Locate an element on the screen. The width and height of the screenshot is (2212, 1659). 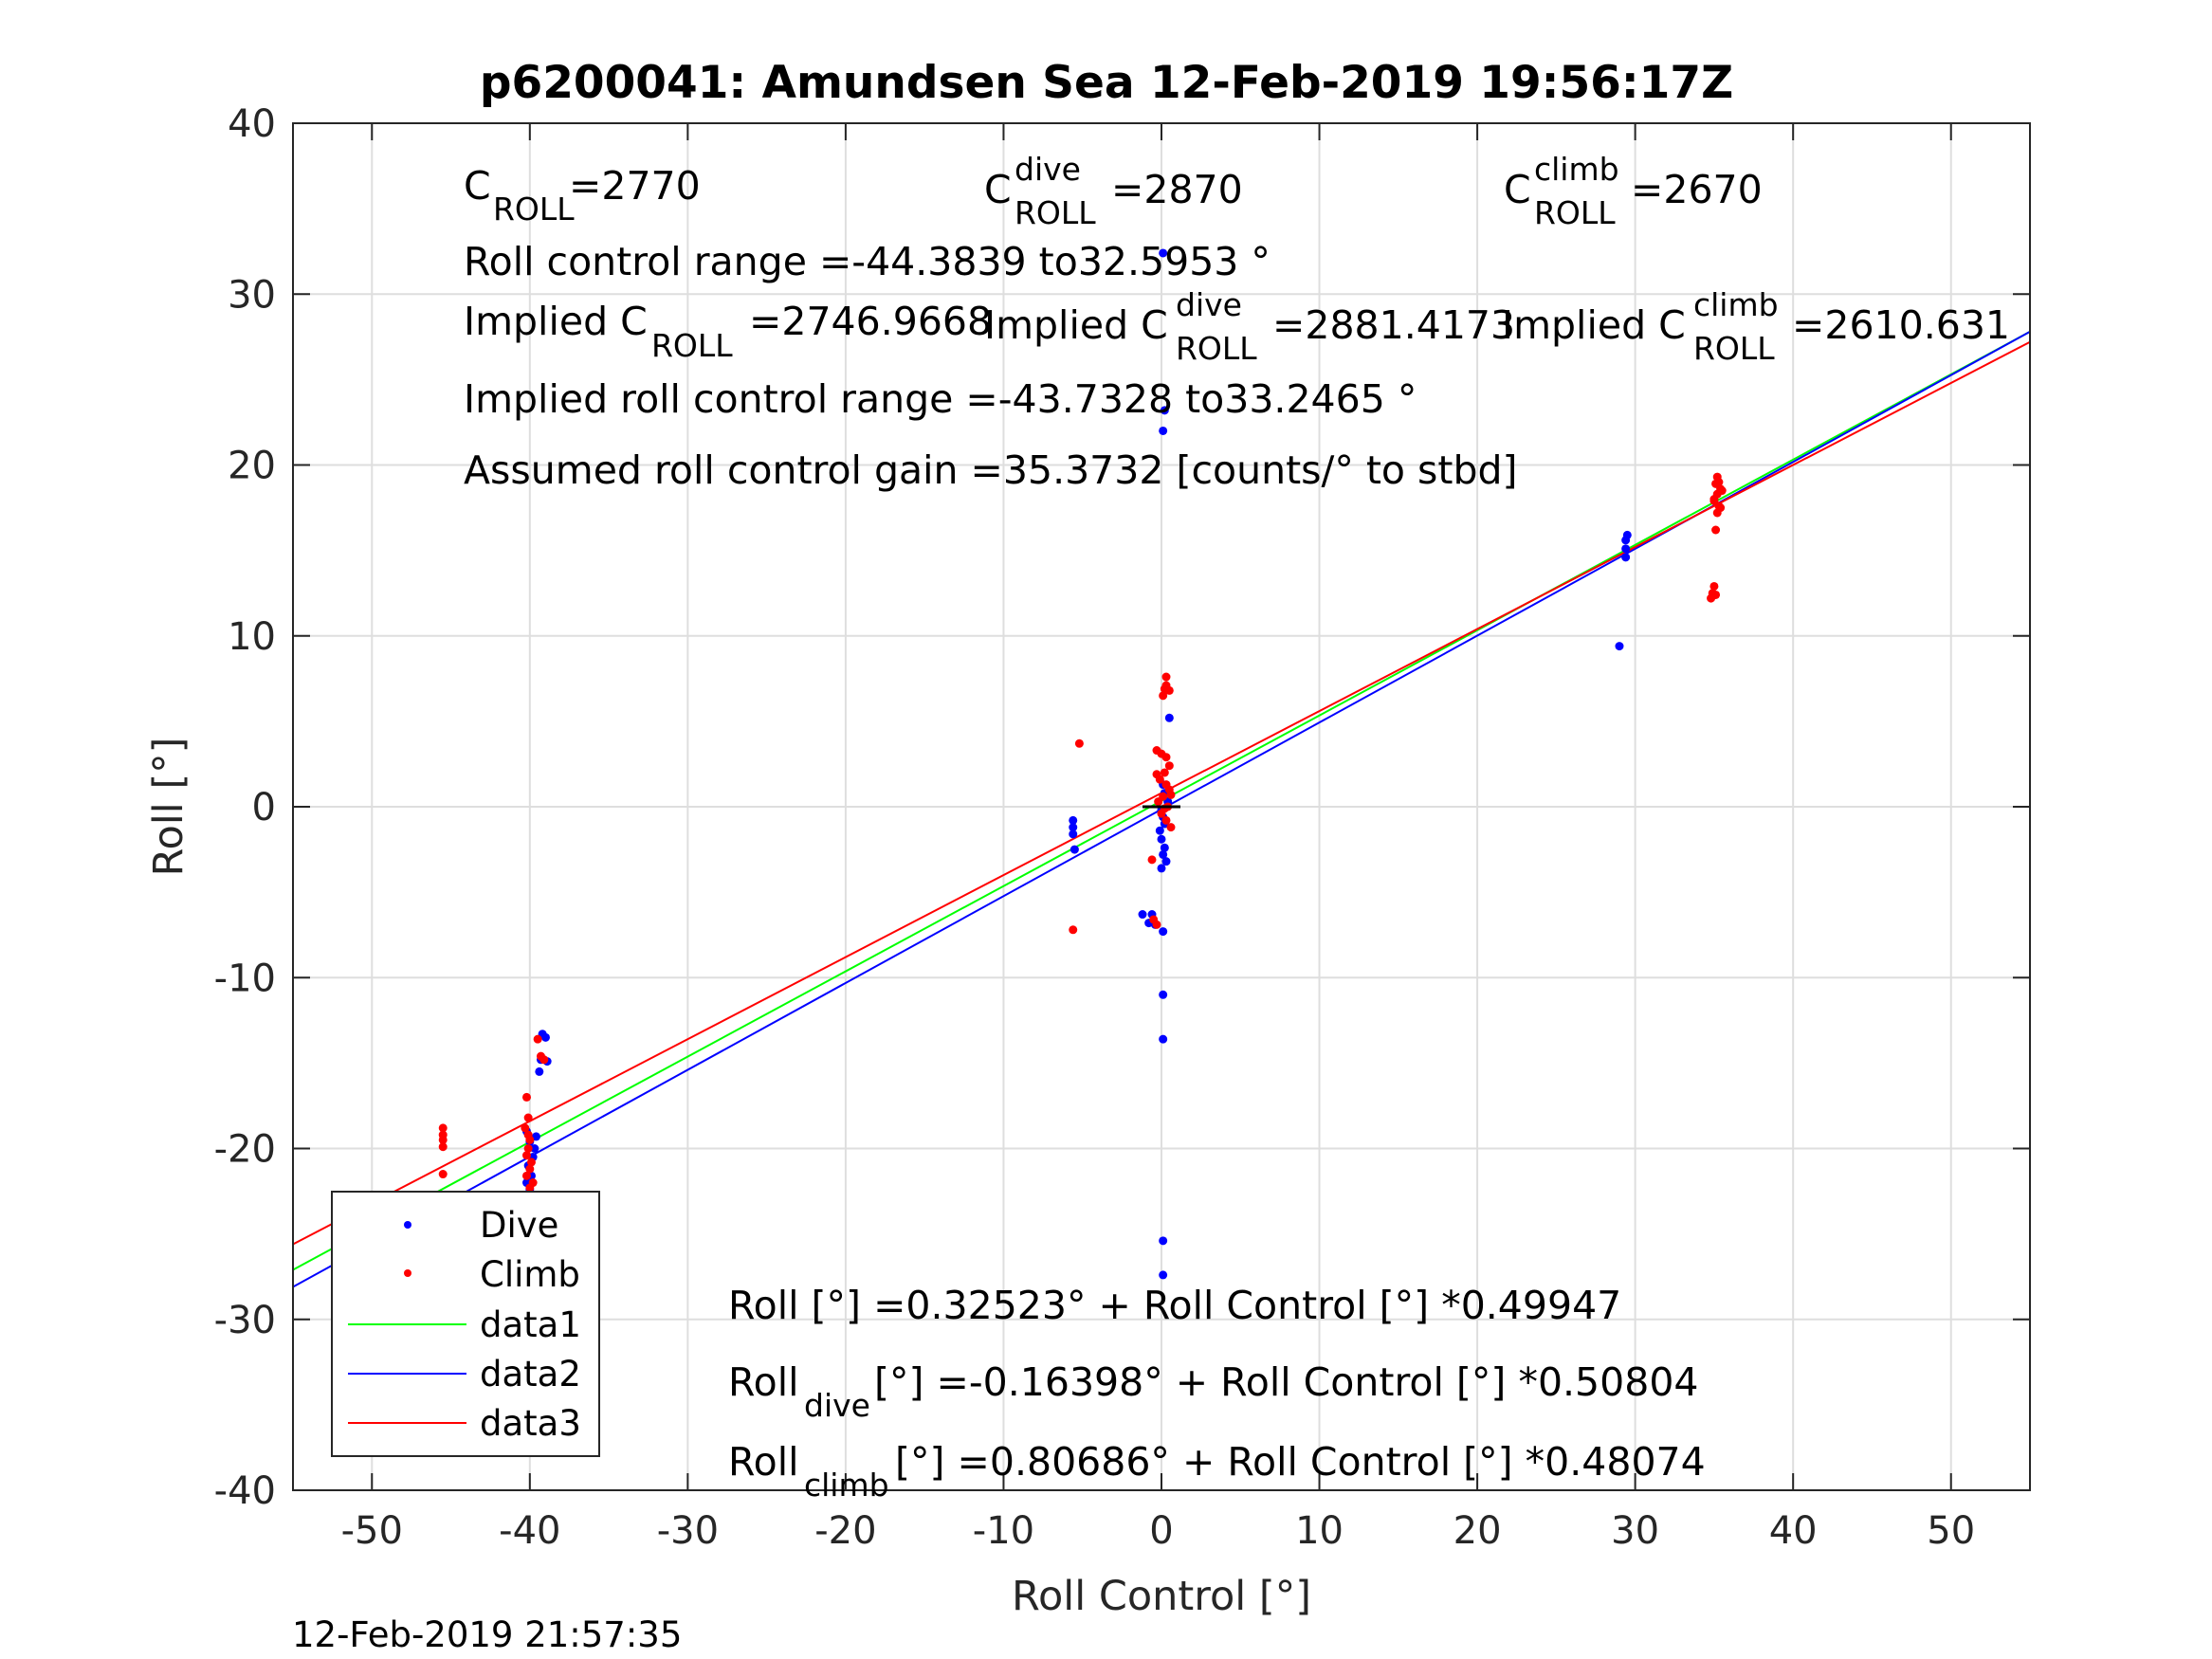
svg-text: =2881.4173 is located at coordinates (1393, 325).